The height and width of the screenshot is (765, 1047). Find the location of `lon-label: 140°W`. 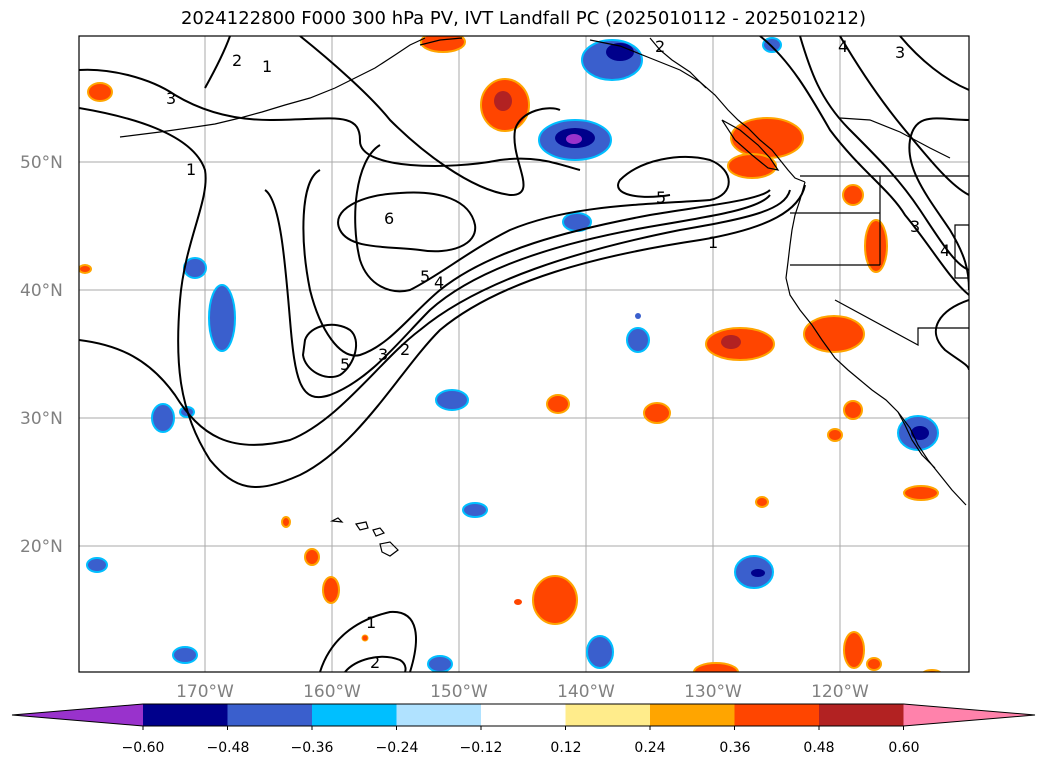

lon-label: 140°W is located at coordinates (586, 692).